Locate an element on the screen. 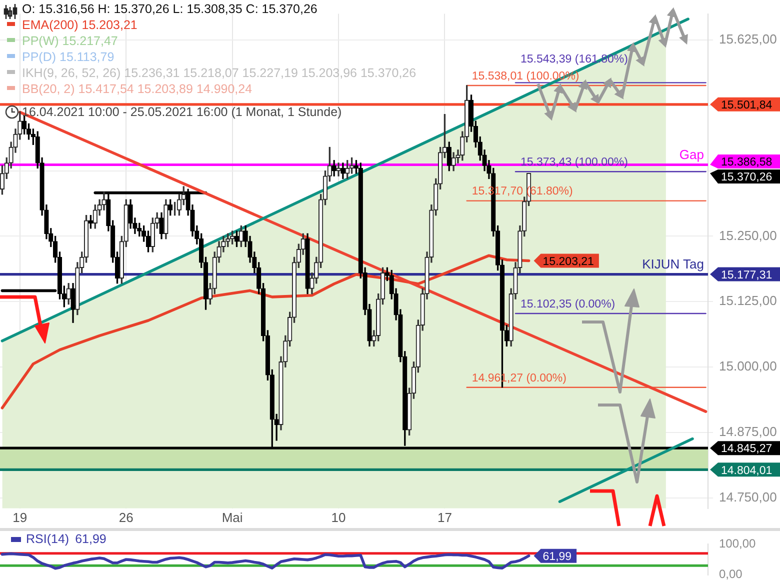 The image size is (780, 588). x-tick-label: 26 is located at coordinates (126, 517).